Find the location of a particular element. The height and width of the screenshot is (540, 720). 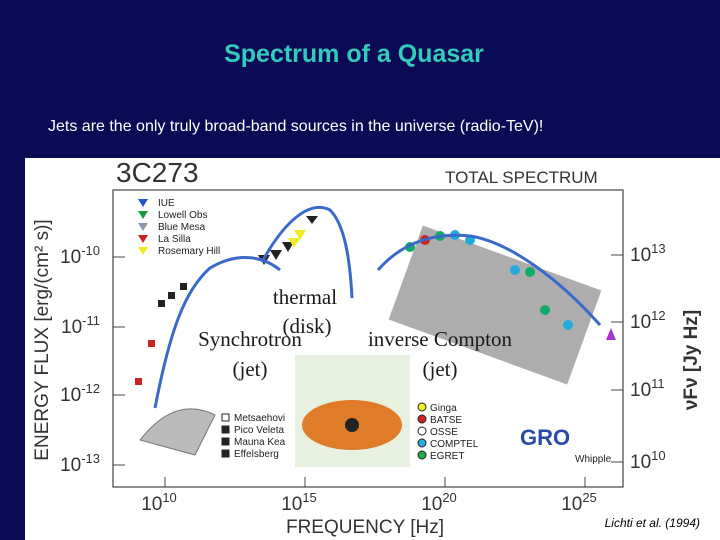

legend-label: Blue Mesa is located at coordinates (182, 227).